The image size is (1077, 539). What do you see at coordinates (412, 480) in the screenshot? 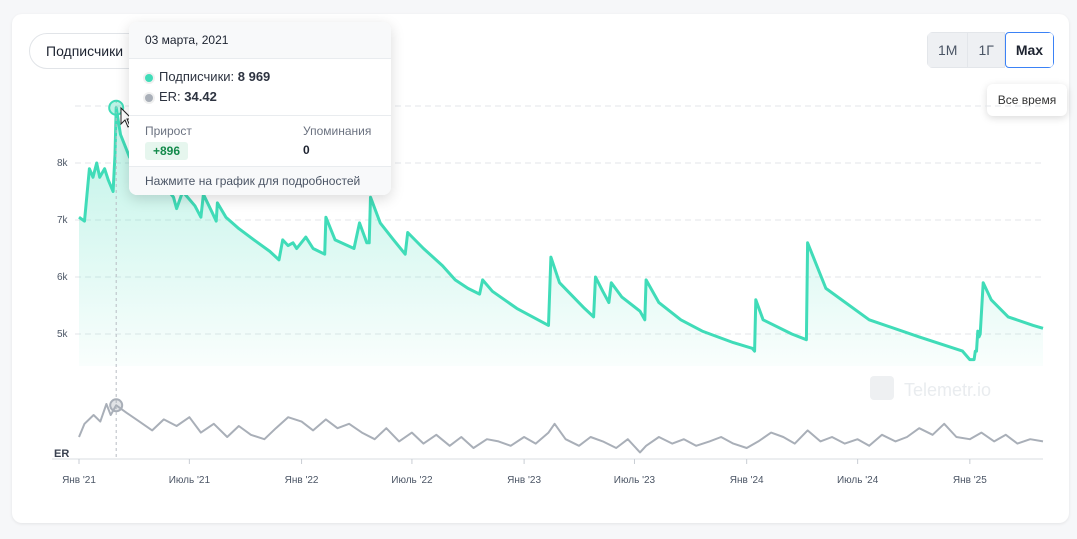
I see `x-tick-label: Июль '22` at bounding box center [412, 480].